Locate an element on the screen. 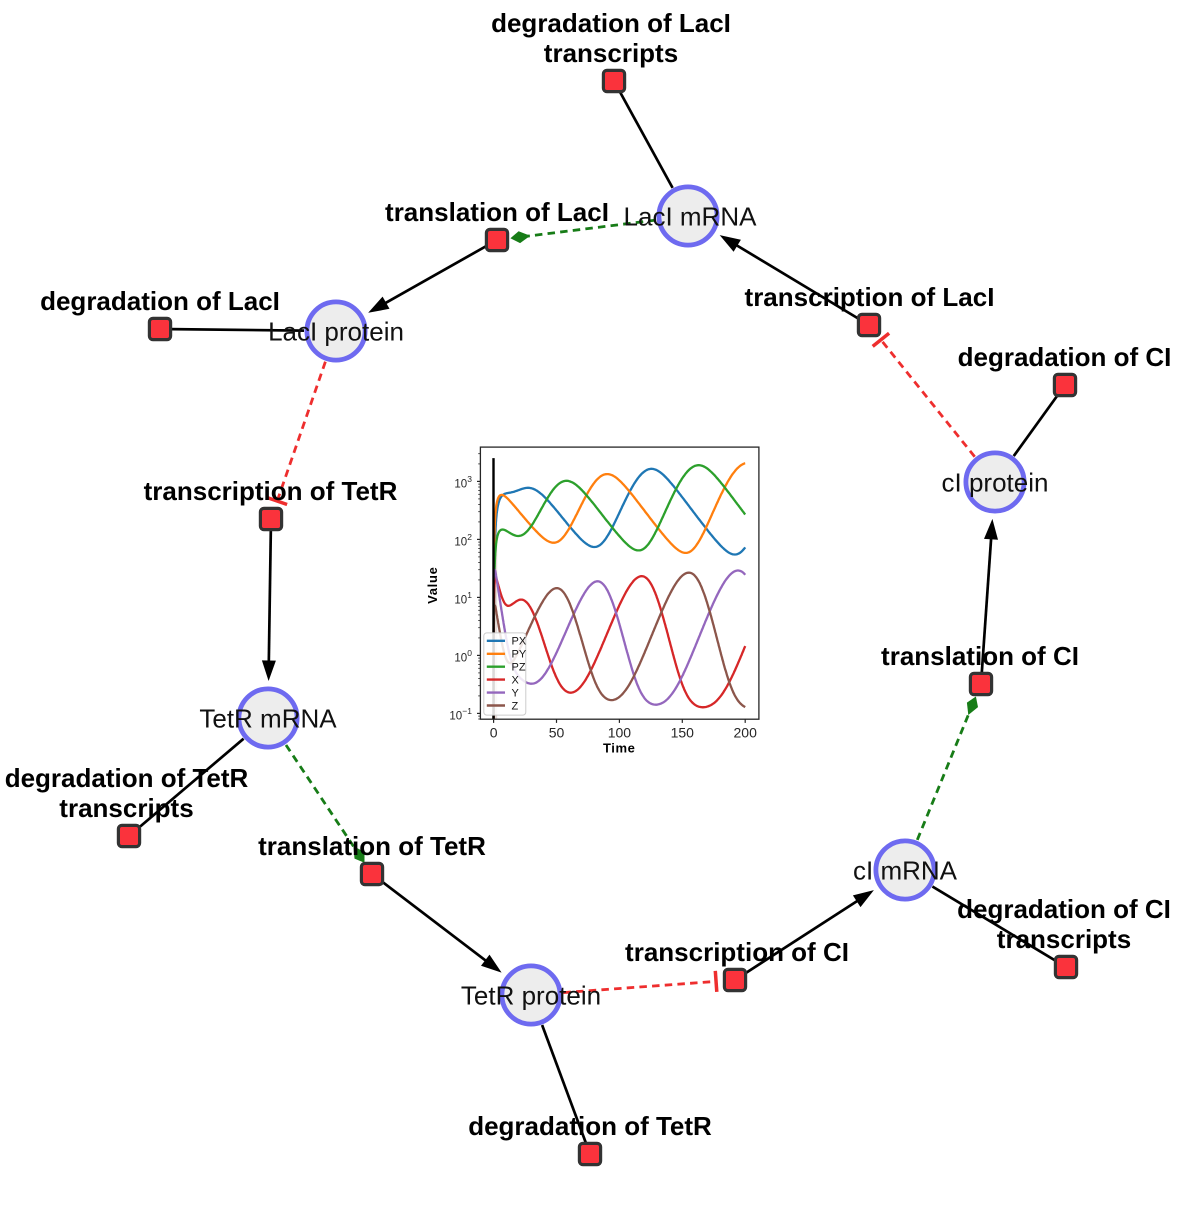 The height and width of the screenshot is (1205, 1189). svg-text: translation of LacI is located at coordinates (497, 212).